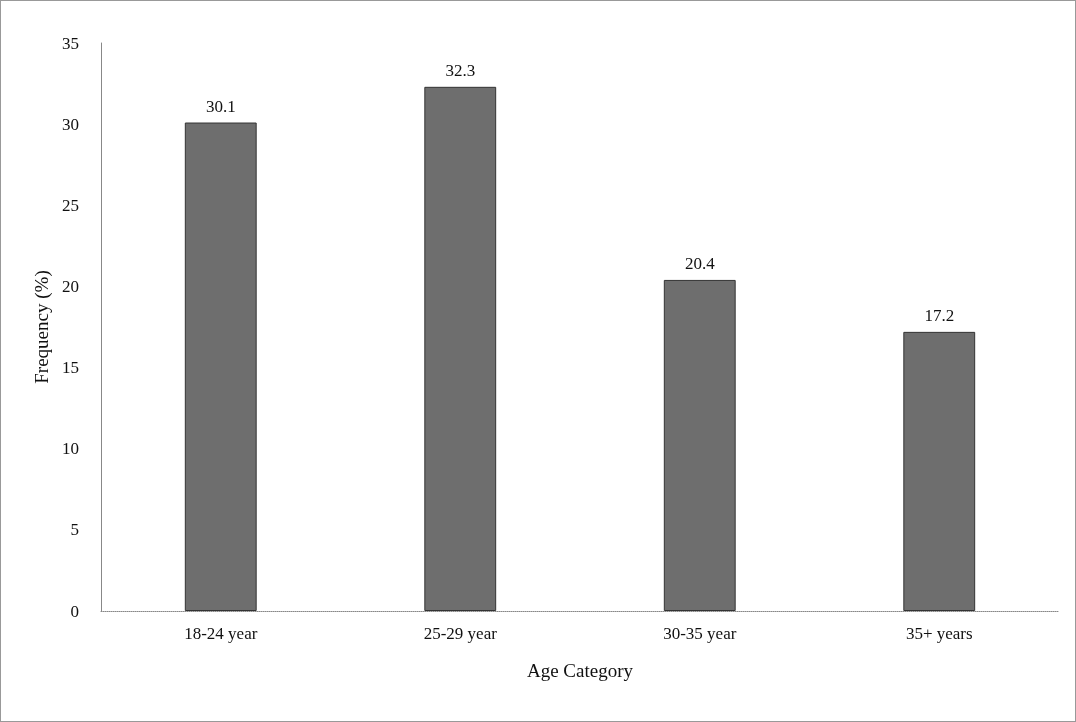  What do you see at coordinates (74, 530) in the screenshot?
I see `y-tick-label: 5` at bounding box center [74, 530].